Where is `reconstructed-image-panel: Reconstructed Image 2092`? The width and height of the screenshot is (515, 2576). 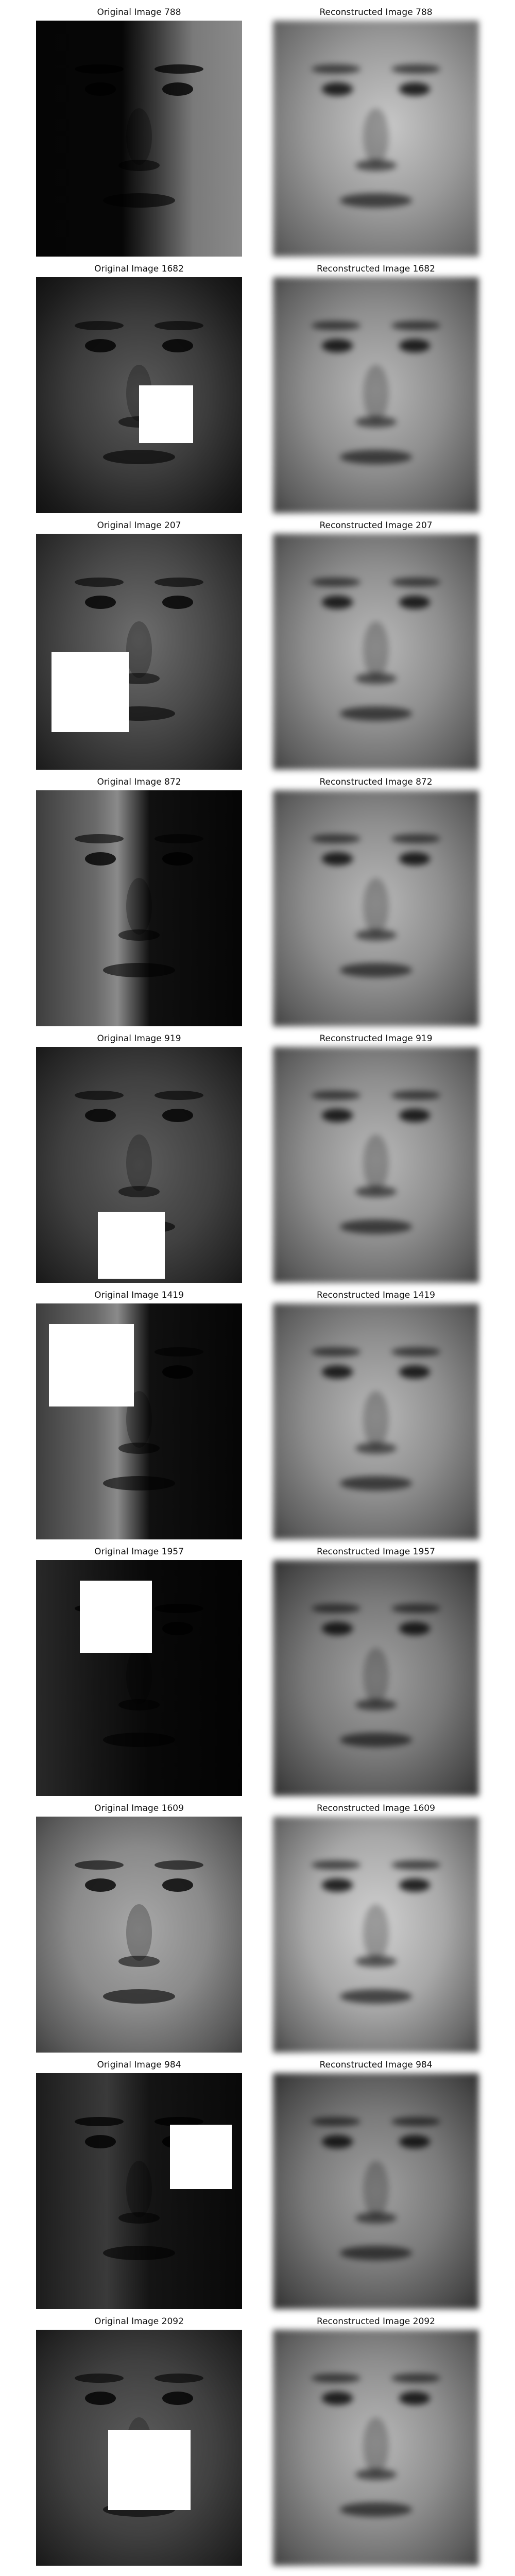
reconstructed-image-panel: Reconstructed Image 2092 is located at coordinates (376, 2441).